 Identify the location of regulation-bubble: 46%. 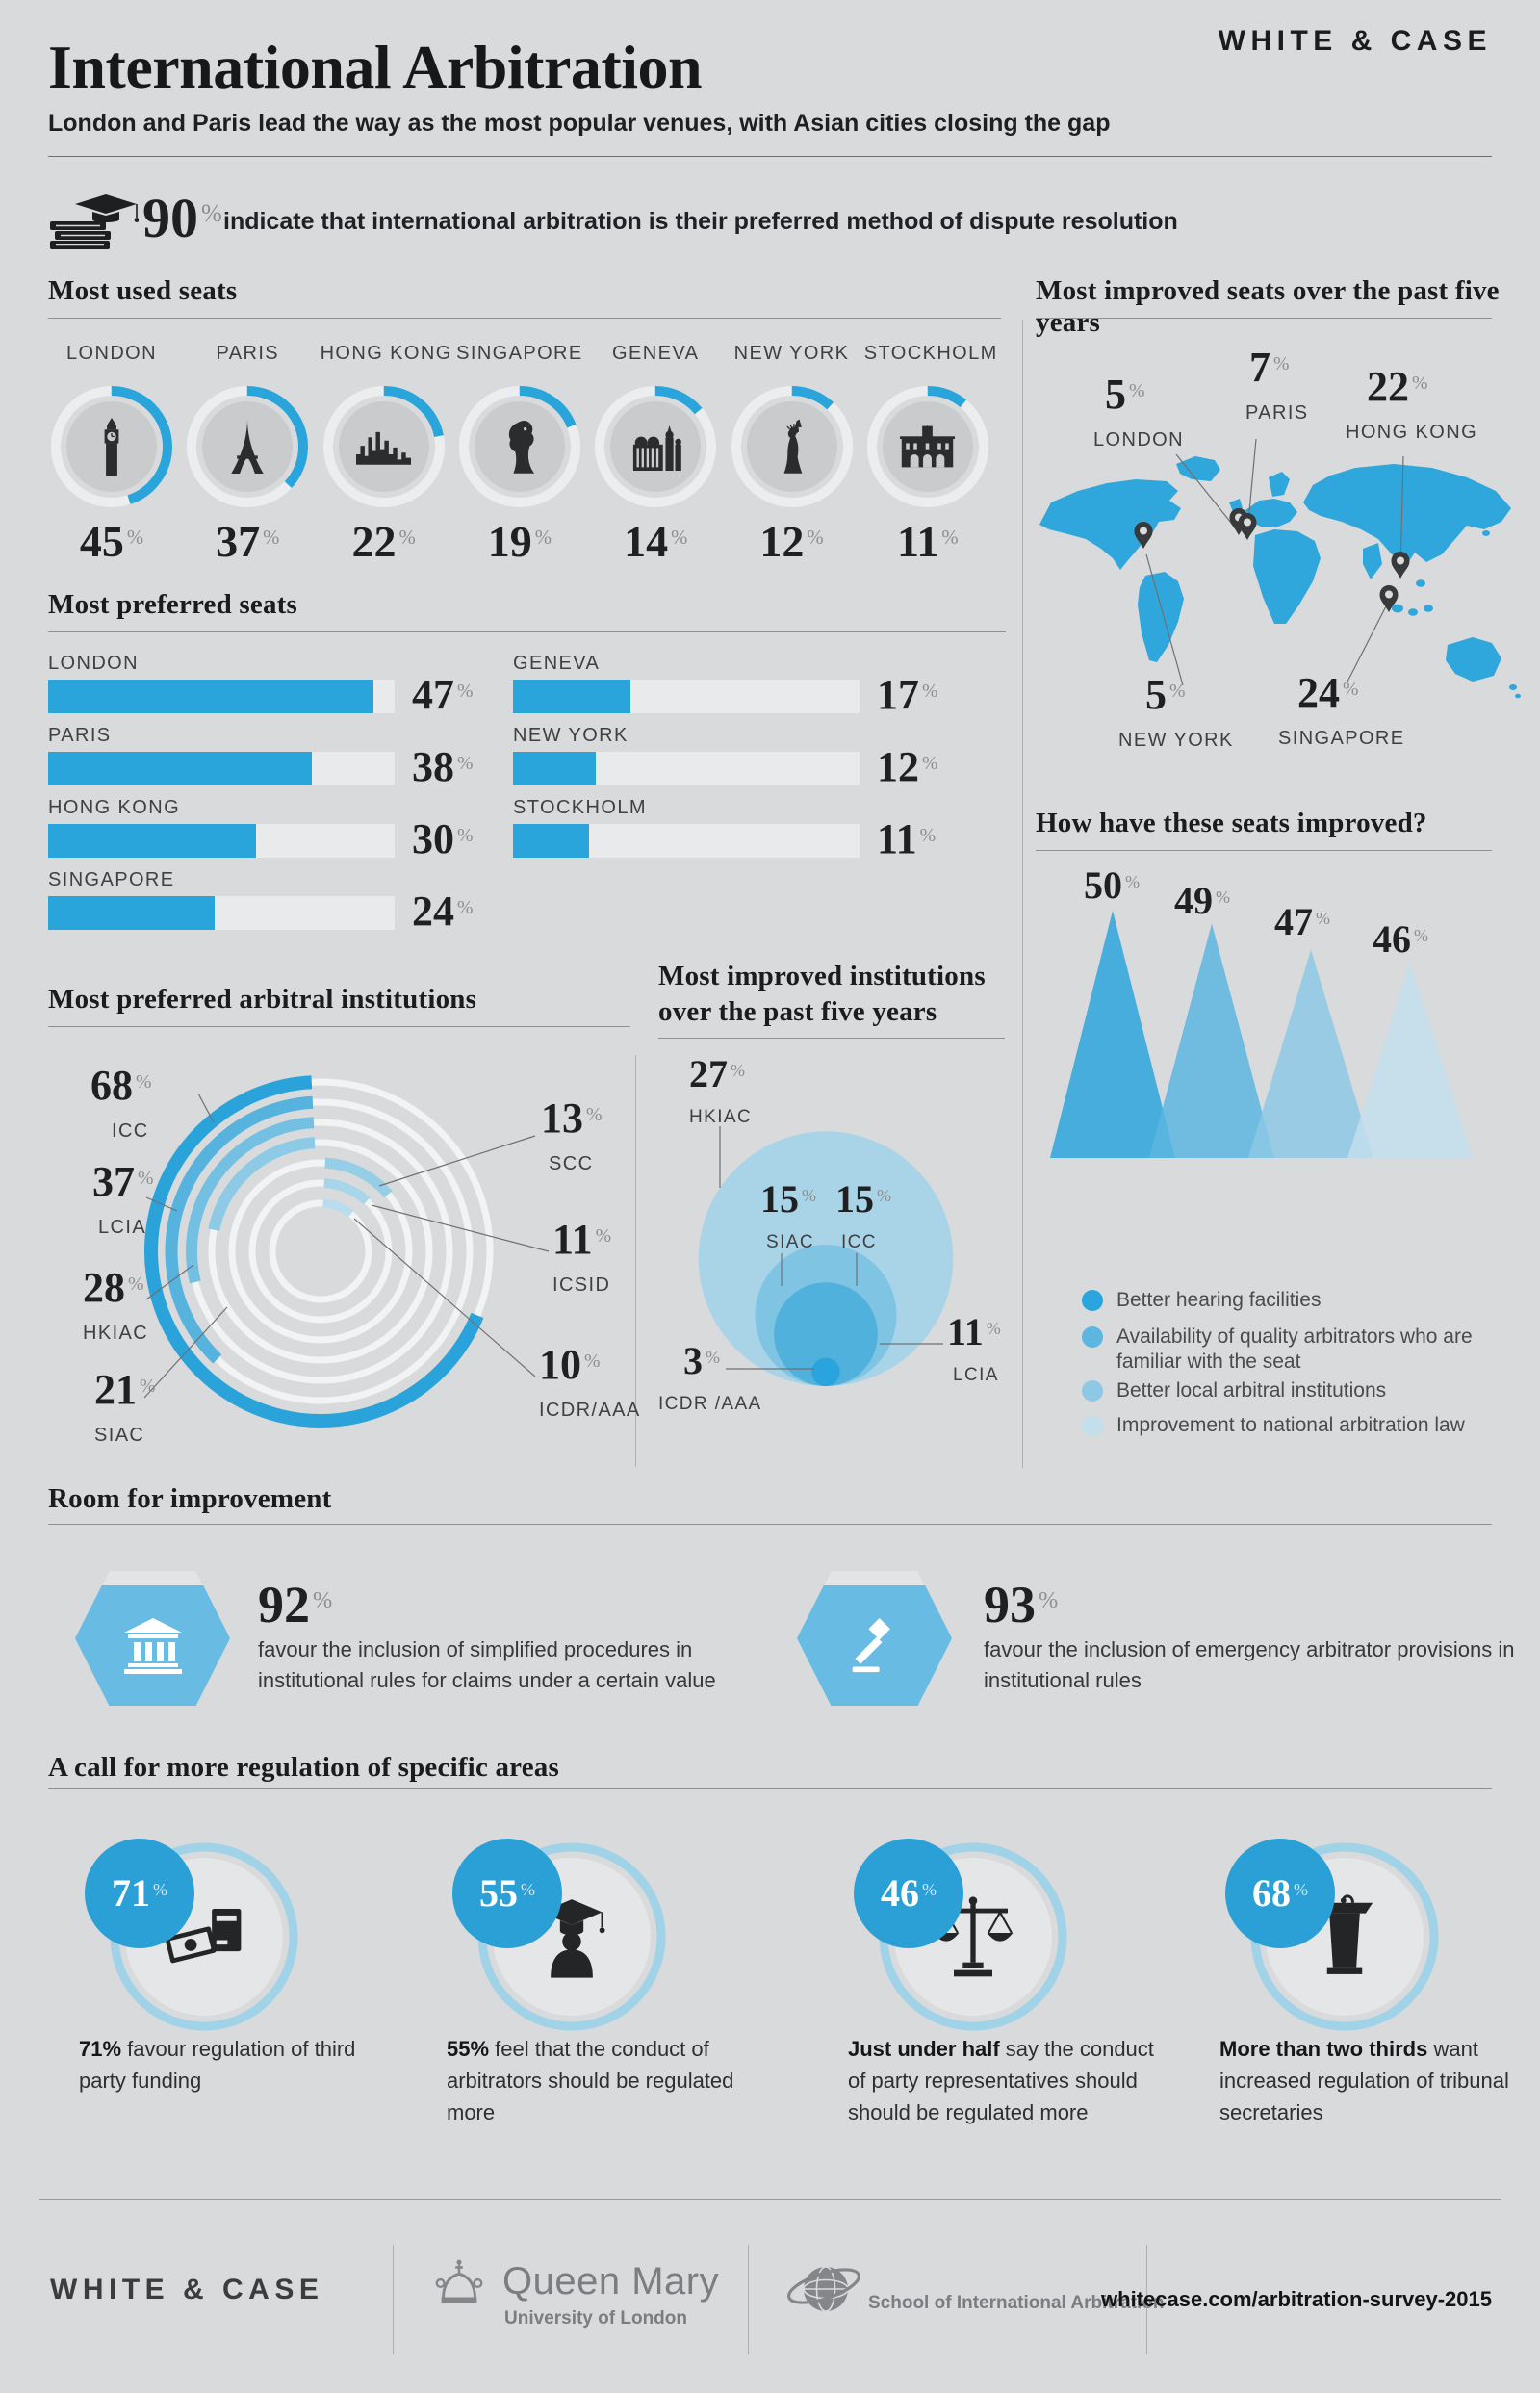
(908, 1893).